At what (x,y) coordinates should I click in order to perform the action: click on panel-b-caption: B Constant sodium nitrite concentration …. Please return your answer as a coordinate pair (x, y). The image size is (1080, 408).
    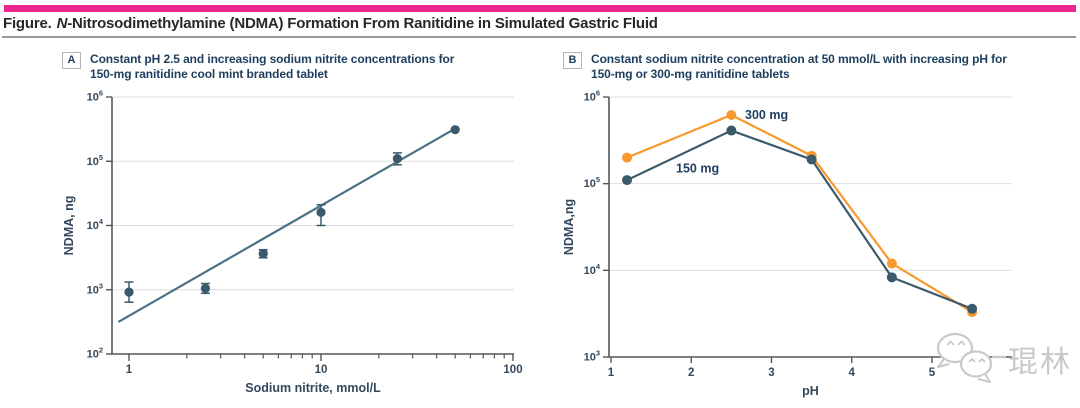
    Looking at the image, I should click on (813, 66).